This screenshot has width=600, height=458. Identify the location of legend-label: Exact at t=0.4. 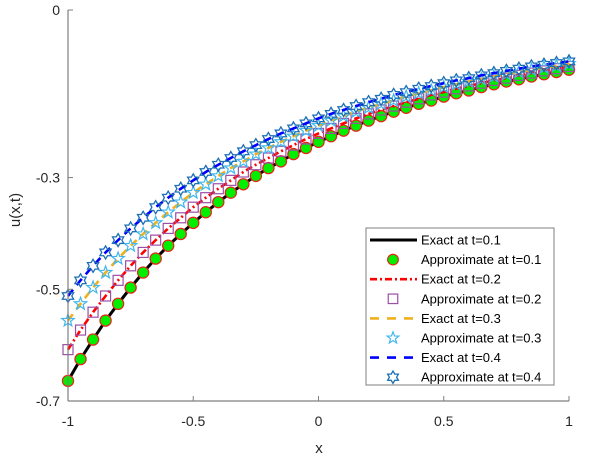
(461, 357).